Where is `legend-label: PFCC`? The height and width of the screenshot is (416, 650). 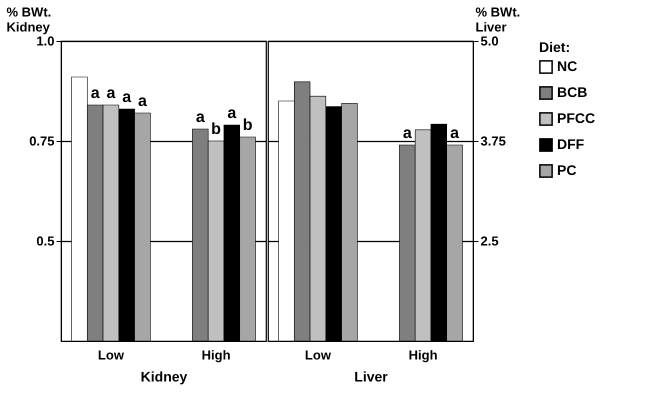
legend-label: PFCC is located at coordinates (576, 118).